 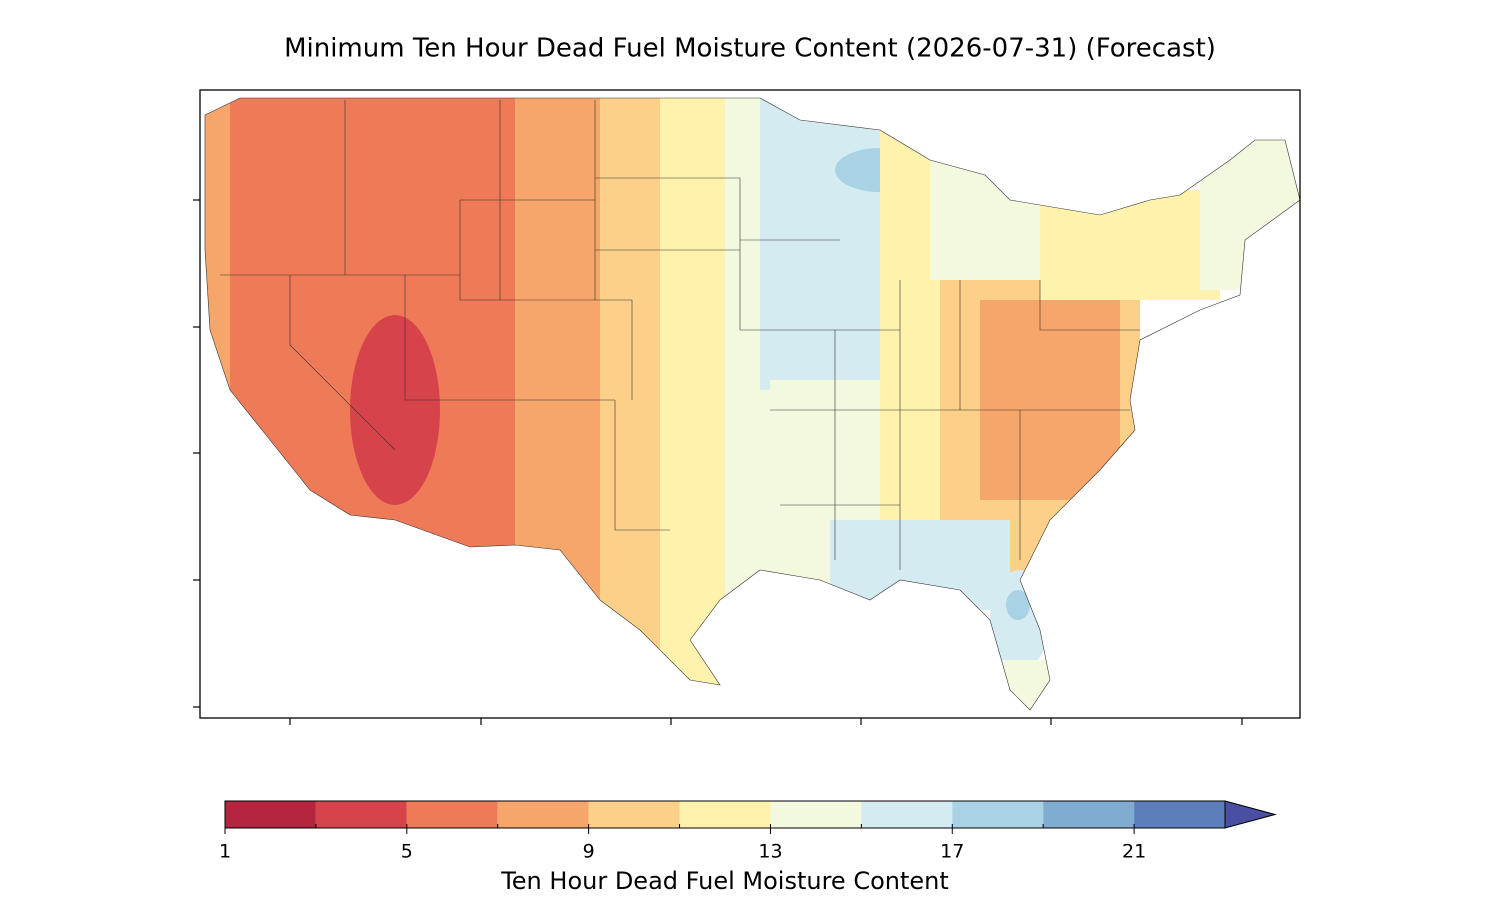 I want to click on colorbar-label: Ten Hour Dead Fuel Moisture Content, so click(x=724, y=881).